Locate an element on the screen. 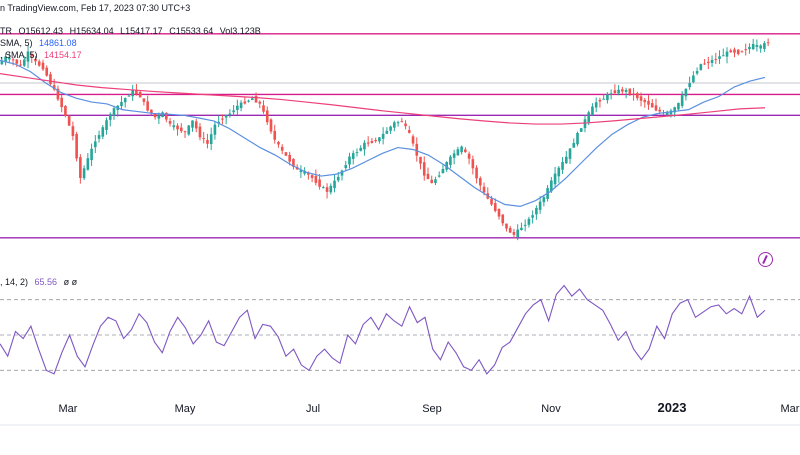 This screenshot has width=800, height=455. alert-icon is located at coordinates (765, 259).